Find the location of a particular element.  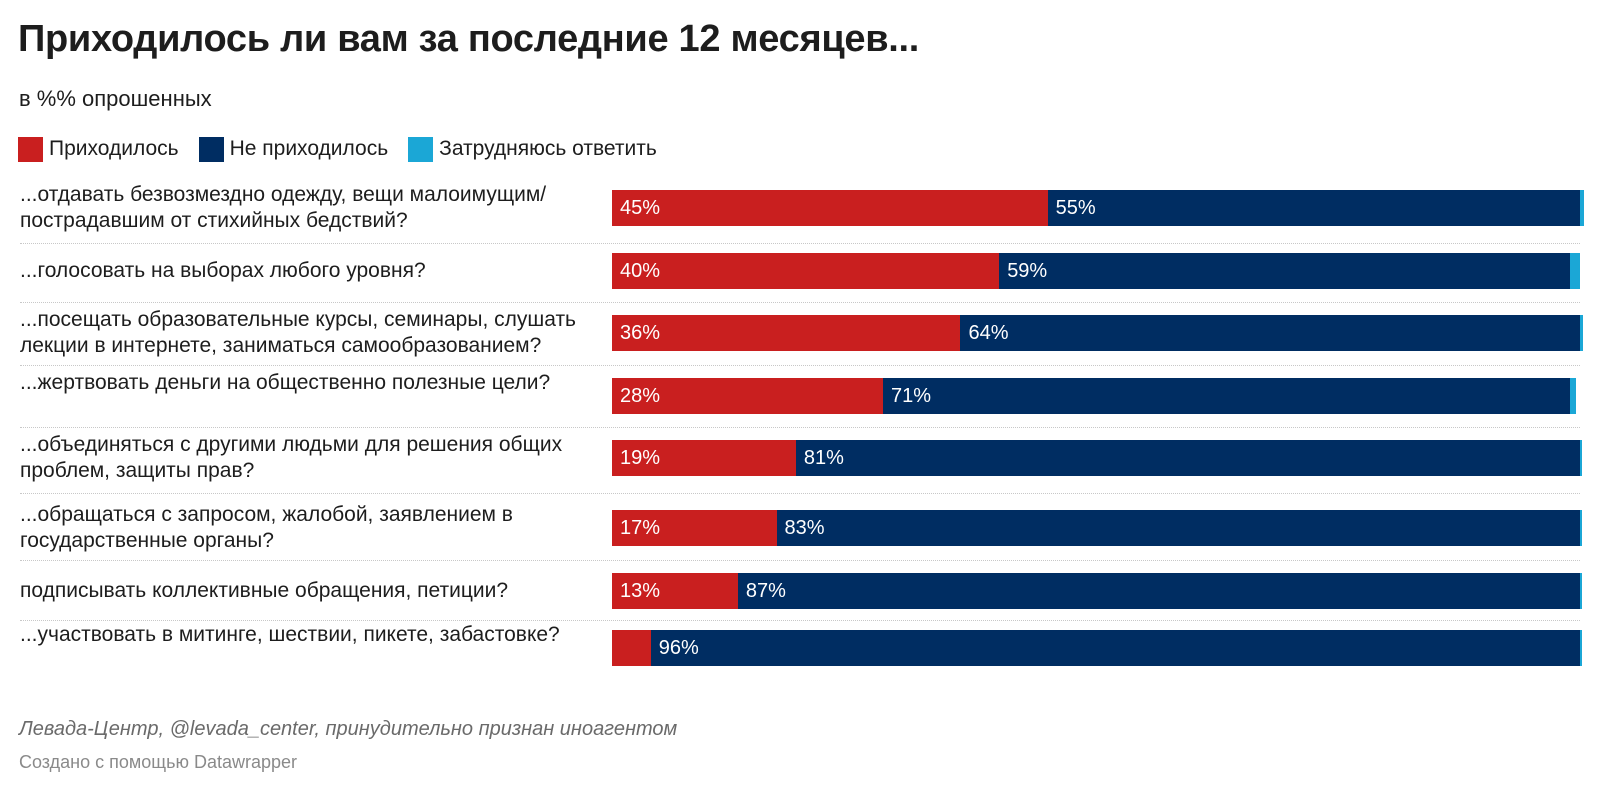

bar-track: 19% 81% is located at coordinates (1097, 458).